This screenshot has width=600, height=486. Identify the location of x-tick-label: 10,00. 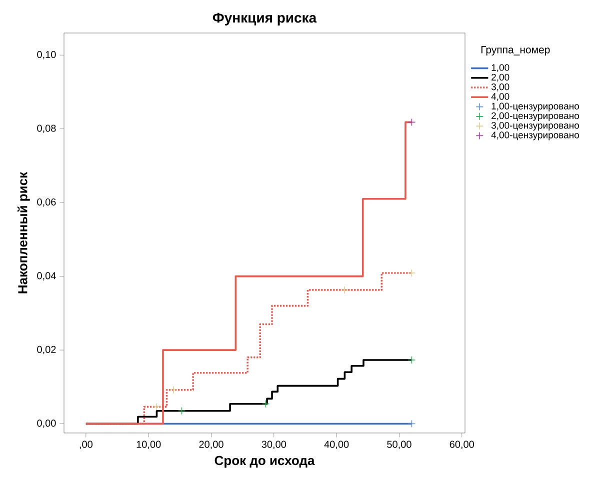
(148, 445).